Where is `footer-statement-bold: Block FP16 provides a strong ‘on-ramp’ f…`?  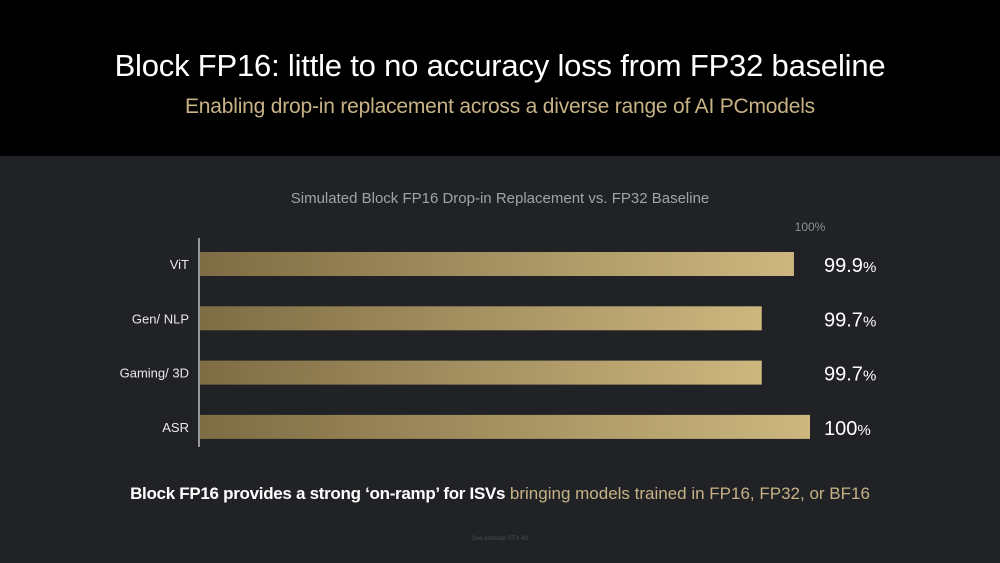 footer-statement-bold: Block FP16 provides a strong ‘on-ramp’ f… is located at coordinates (318, 493).